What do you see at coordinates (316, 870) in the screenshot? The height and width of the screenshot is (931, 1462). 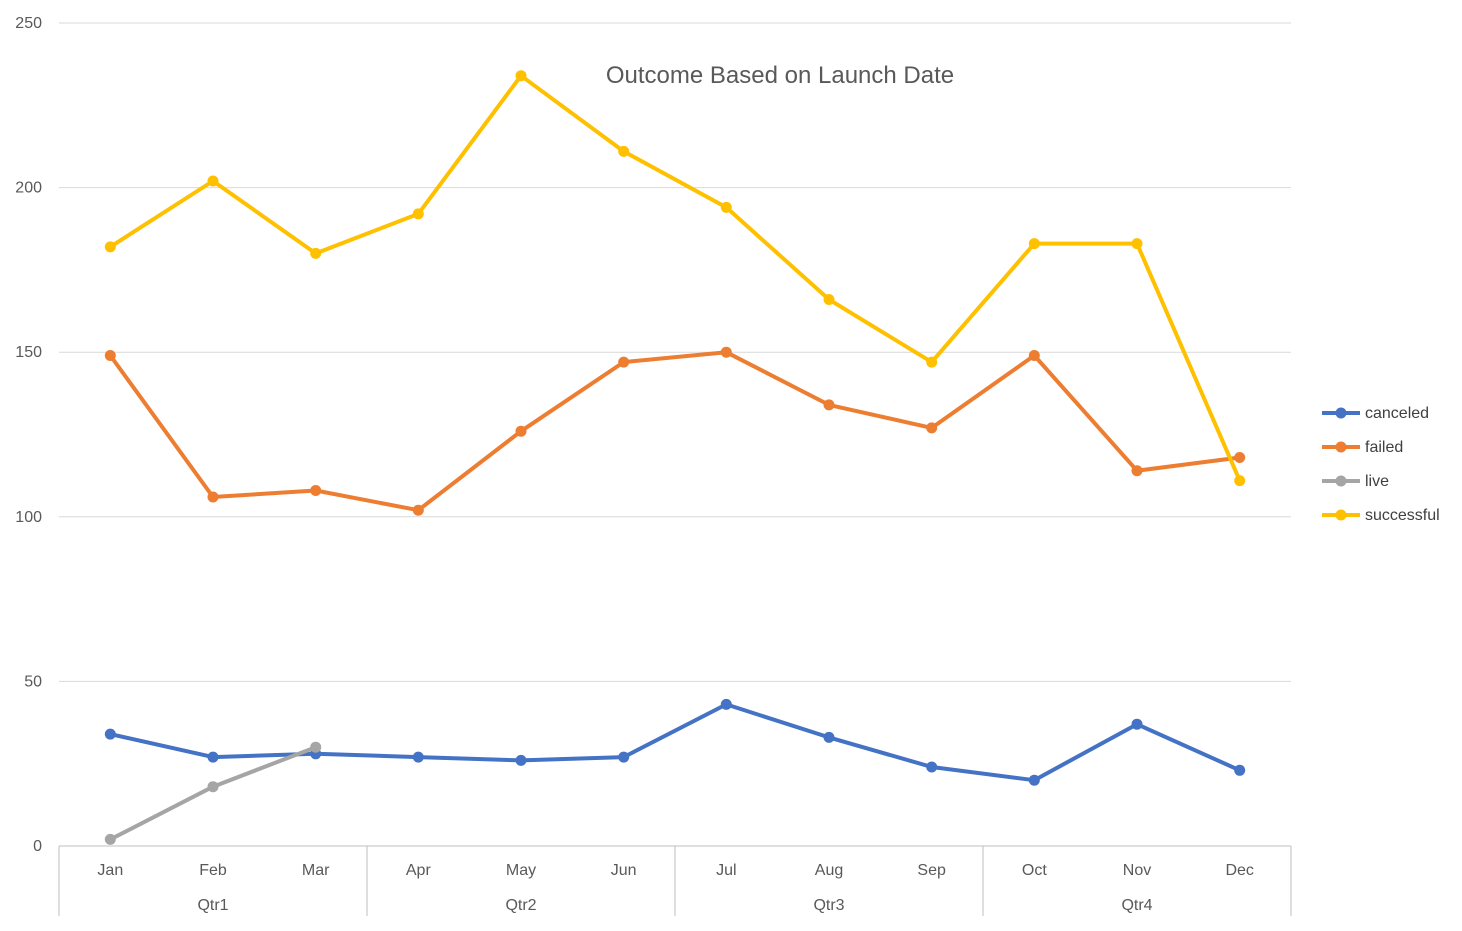 I see `x-tick-label: Mar` at bounding box center [316, 870].